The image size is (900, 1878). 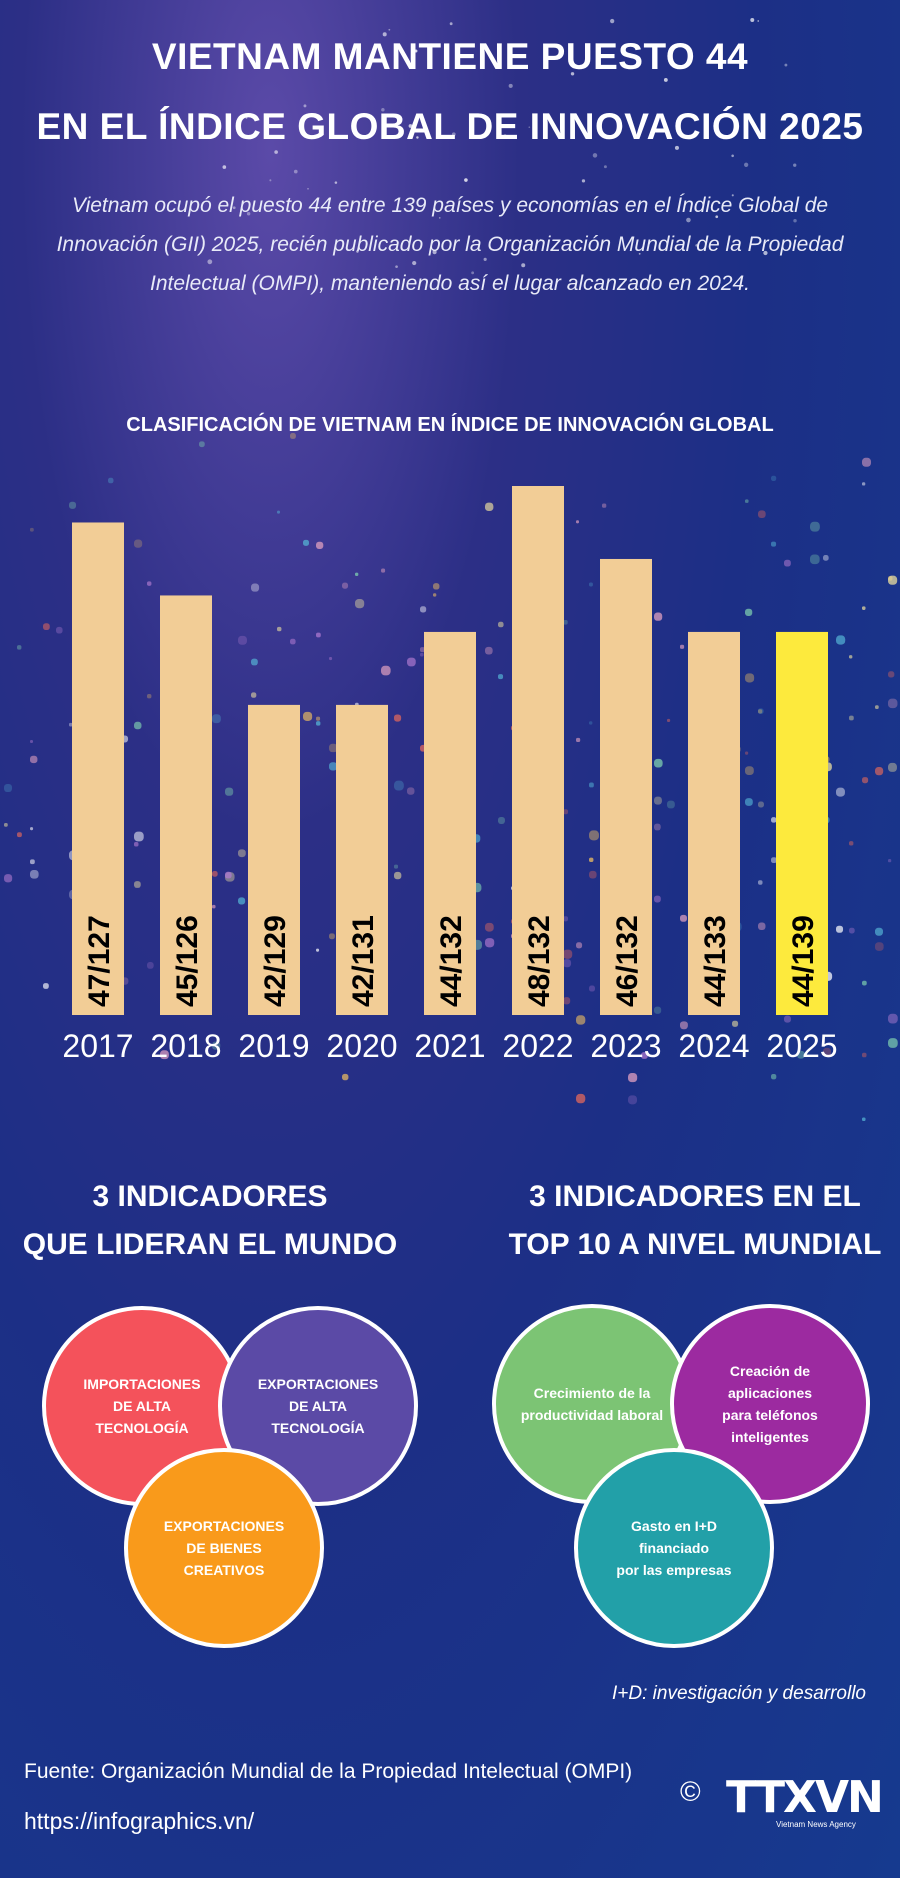 What do you see at coordinates (805, 1797) in the screenshot?
I see `logo-text: TTXVN` at bounding box center [805, 1797].